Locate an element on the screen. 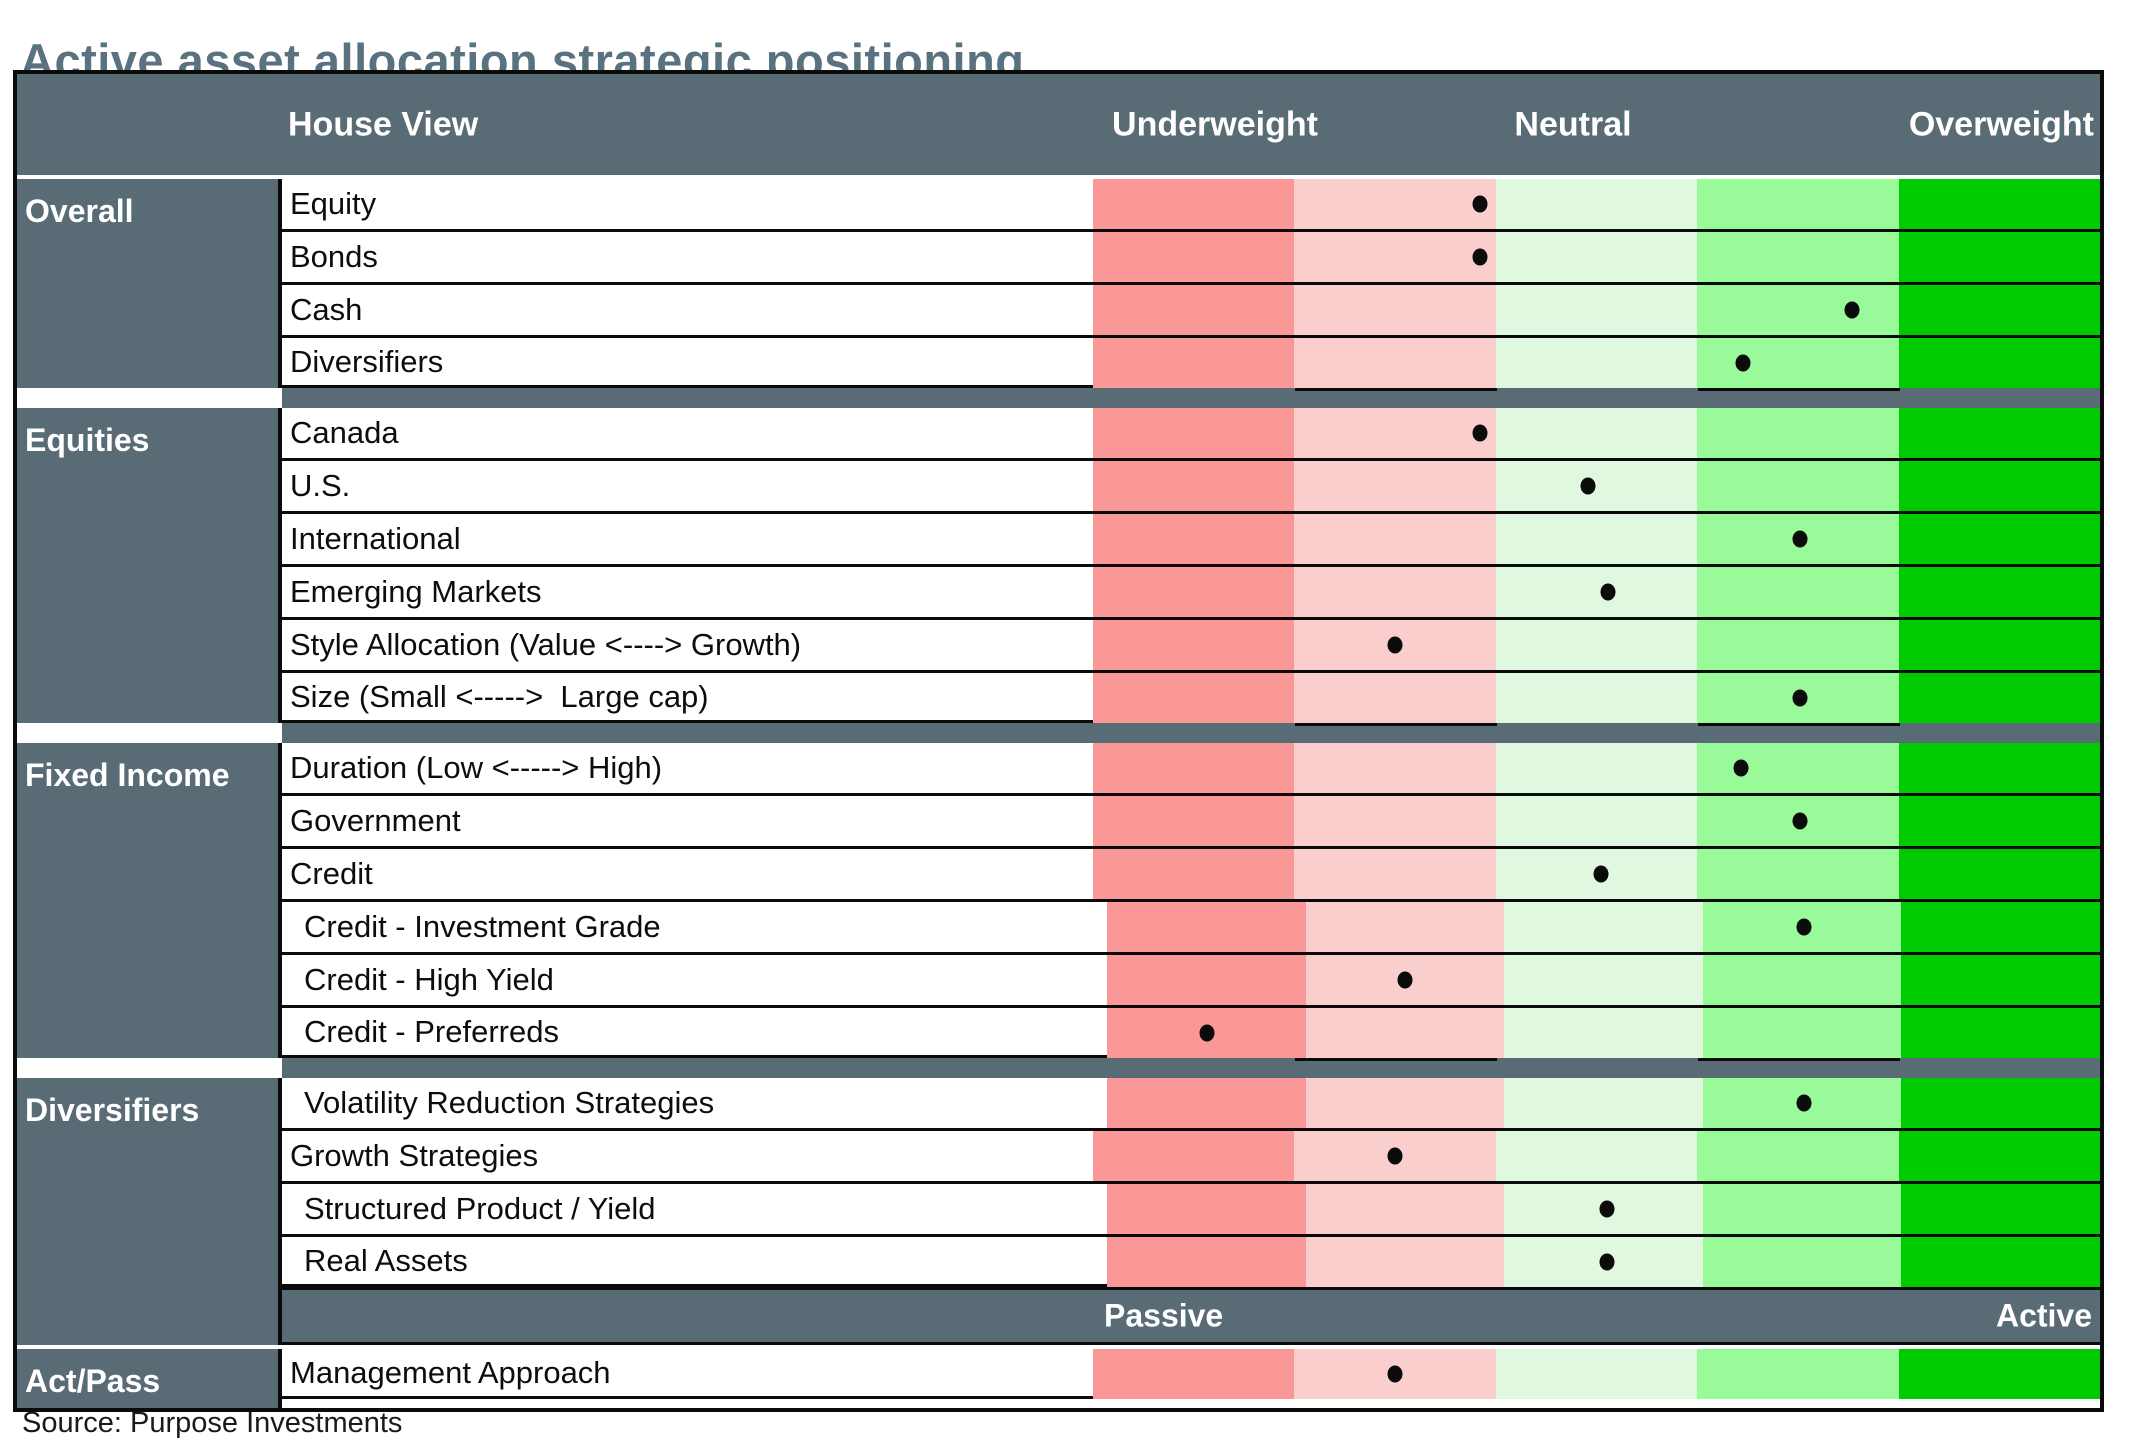  table-row: Canada is located at coordinates (1191, 434).